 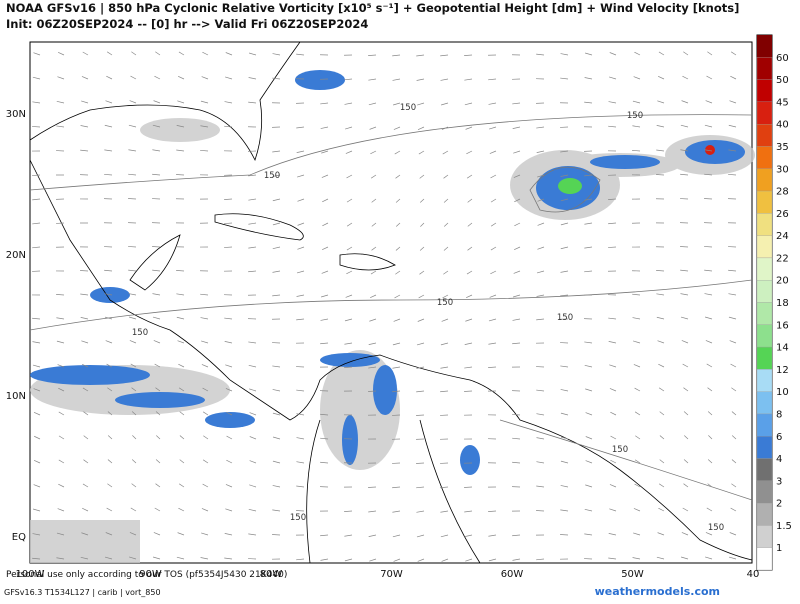 I want to click on colorbar-label: 1, so click(x=779, y=548).